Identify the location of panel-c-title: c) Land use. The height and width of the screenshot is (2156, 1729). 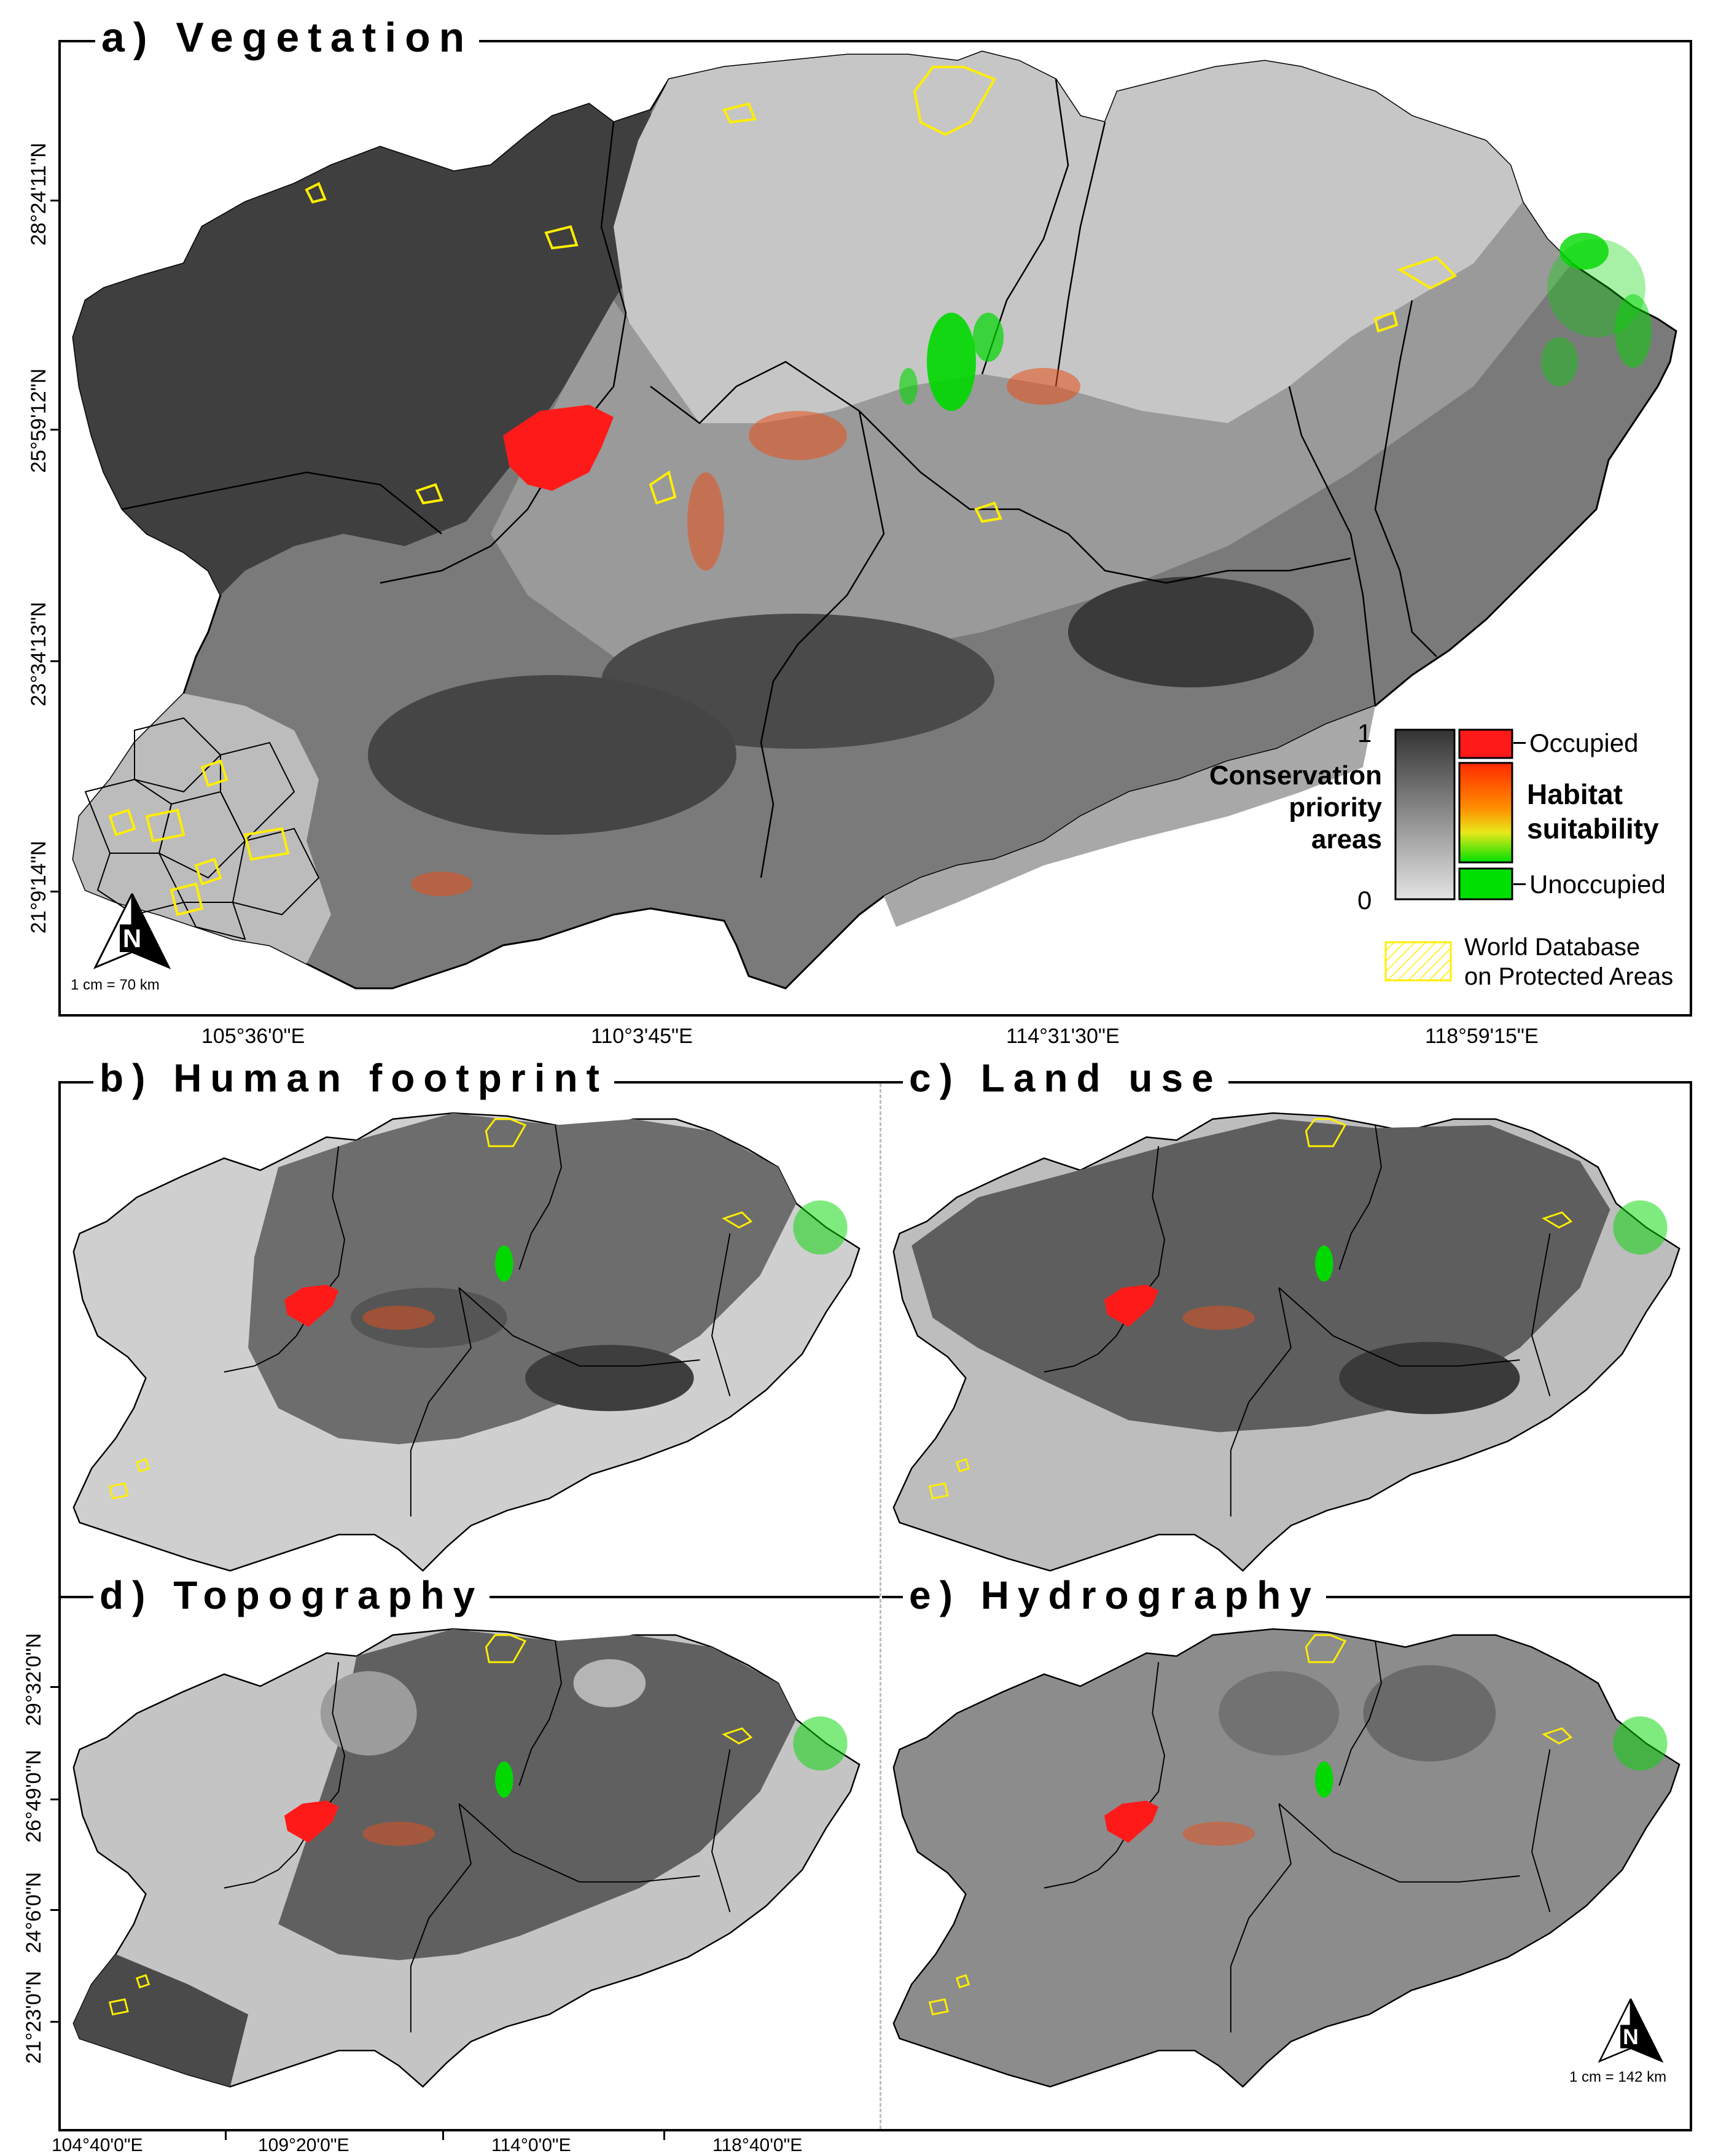
(1065, 1078).